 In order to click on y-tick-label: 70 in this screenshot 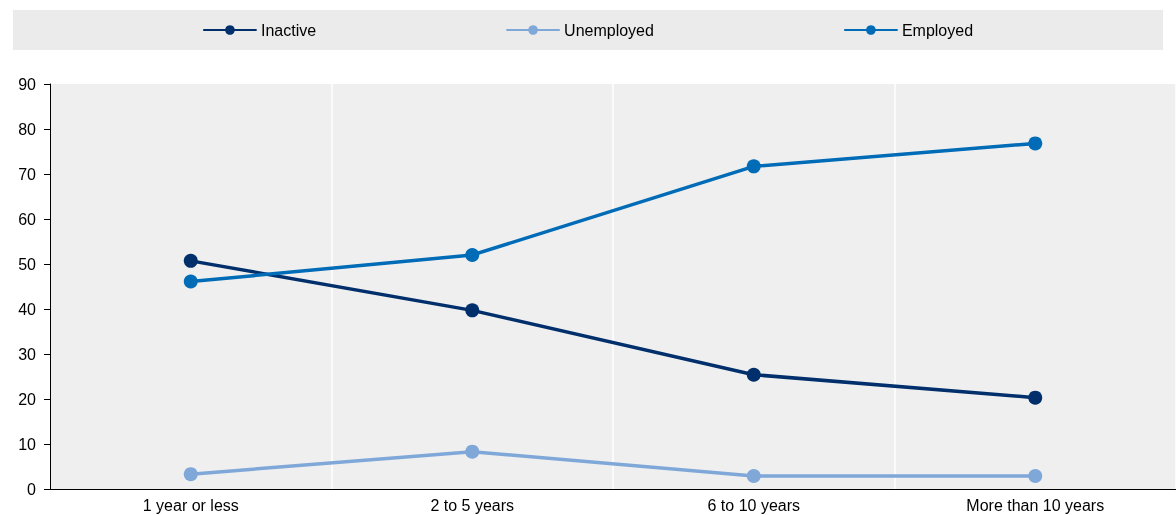, I will do `click(27, 174)`.